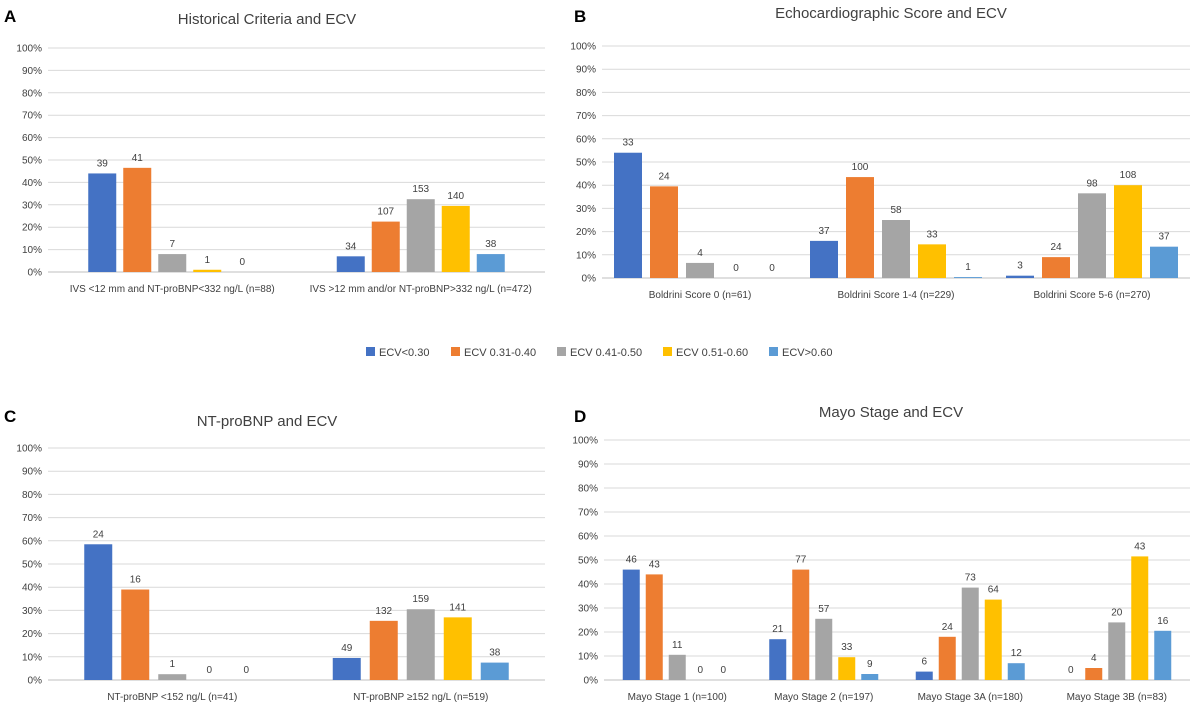 This screenshot has width=1199, height=711. What do you see at coordinates (891, 13) in the screenshot?
I see `panel-title-b: Echocardiographic Score and ECV` at bounding box center [891, 13].